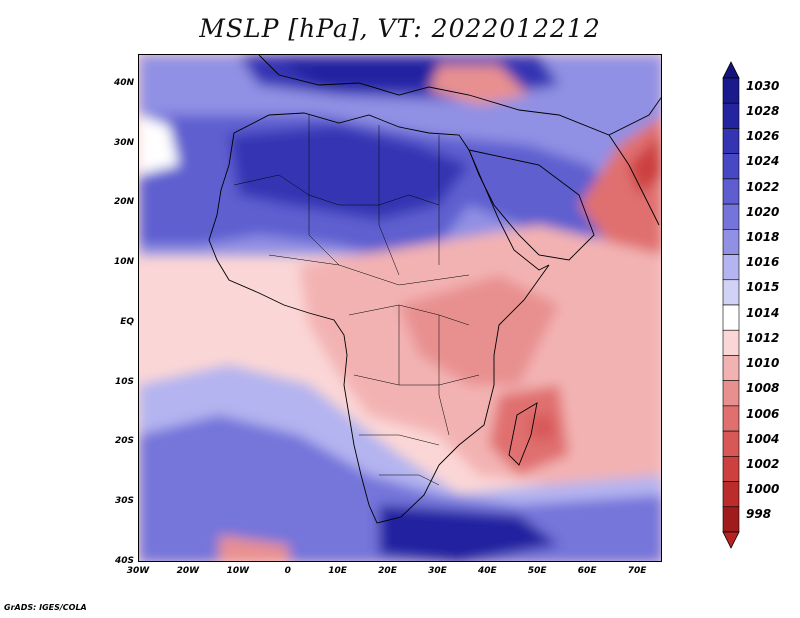 This screenshot has width=800, height=618. What do you see at coordinates (127, 321) in the screenshot?
I see `lat-tick-label: EQ` at bounding box center [127, 321].